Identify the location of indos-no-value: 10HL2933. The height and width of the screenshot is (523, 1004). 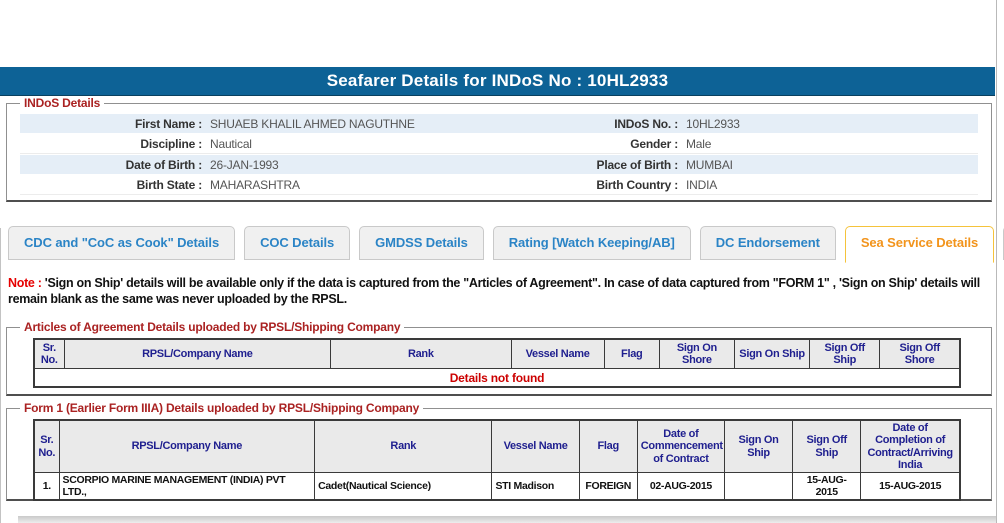
(713, 123).